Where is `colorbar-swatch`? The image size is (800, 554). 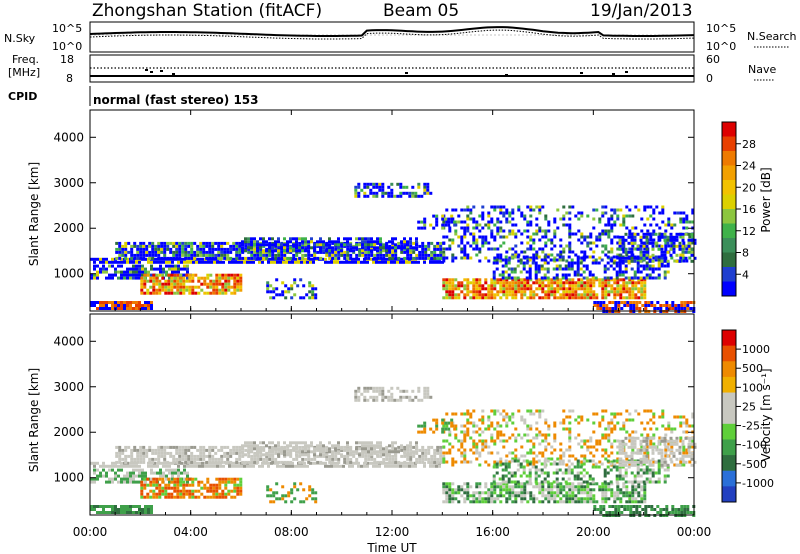 colorbar-swatch is located at coordinates (729, 187).